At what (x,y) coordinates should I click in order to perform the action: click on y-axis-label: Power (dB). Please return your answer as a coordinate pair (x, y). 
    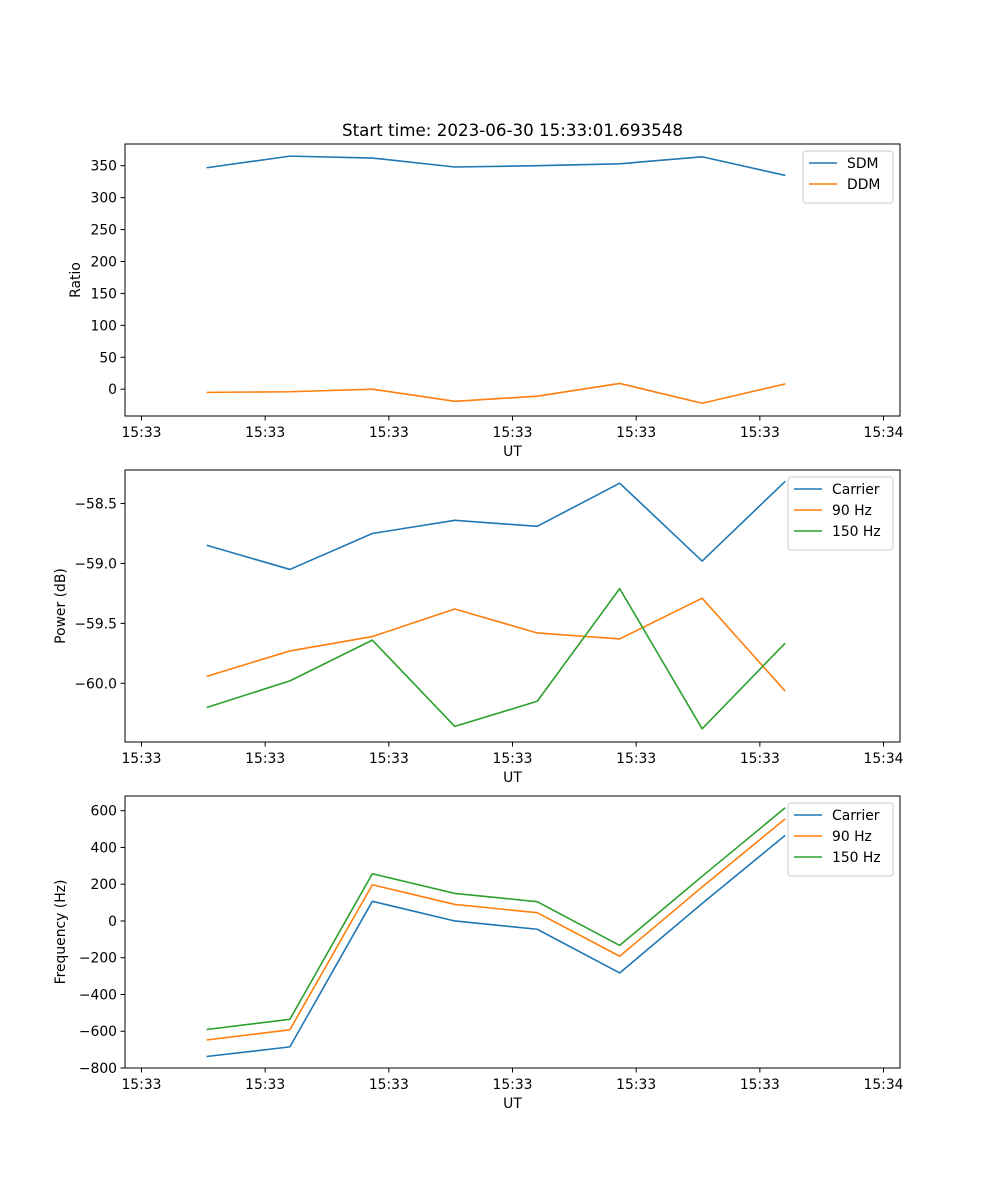
    Looking at the image, I should click on (61, 606).